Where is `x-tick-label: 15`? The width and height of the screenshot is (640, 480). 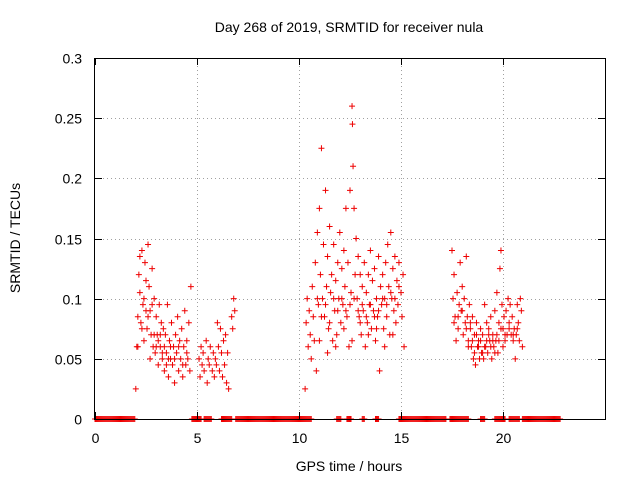
x-tick-label: 15 is located at coordinates (402, 438).